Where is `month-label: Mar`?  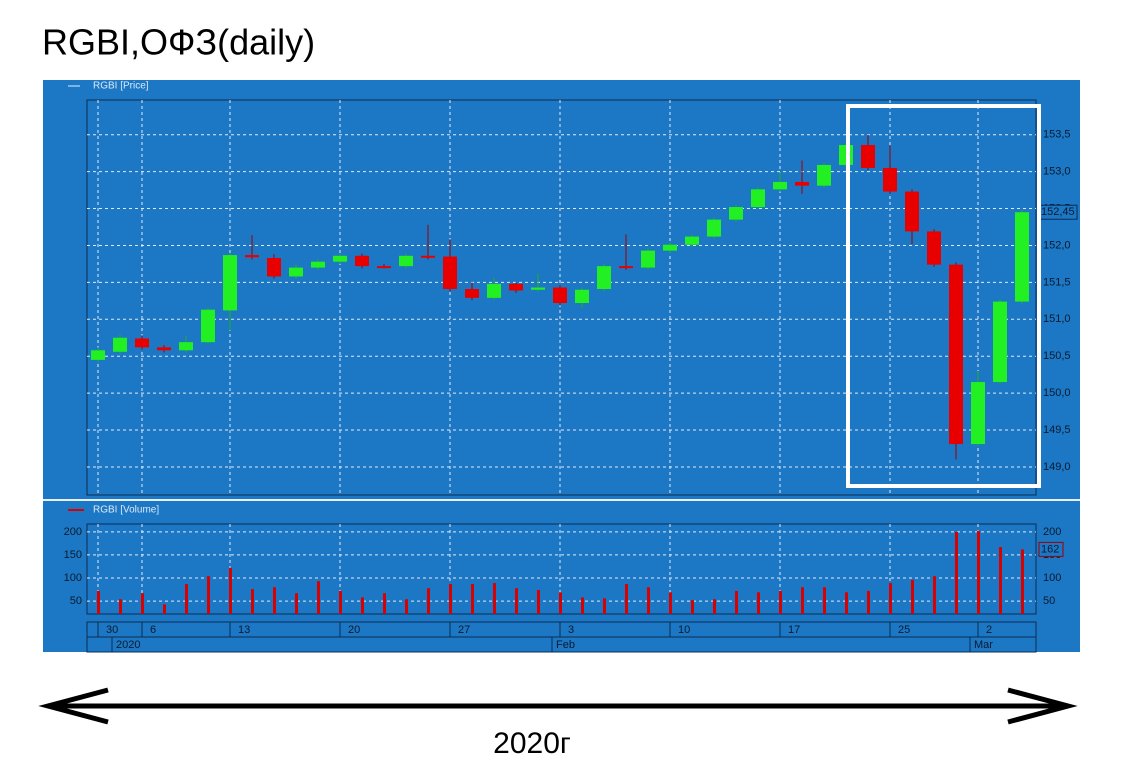
month-label: Mar is located at coordinates (983, 645).